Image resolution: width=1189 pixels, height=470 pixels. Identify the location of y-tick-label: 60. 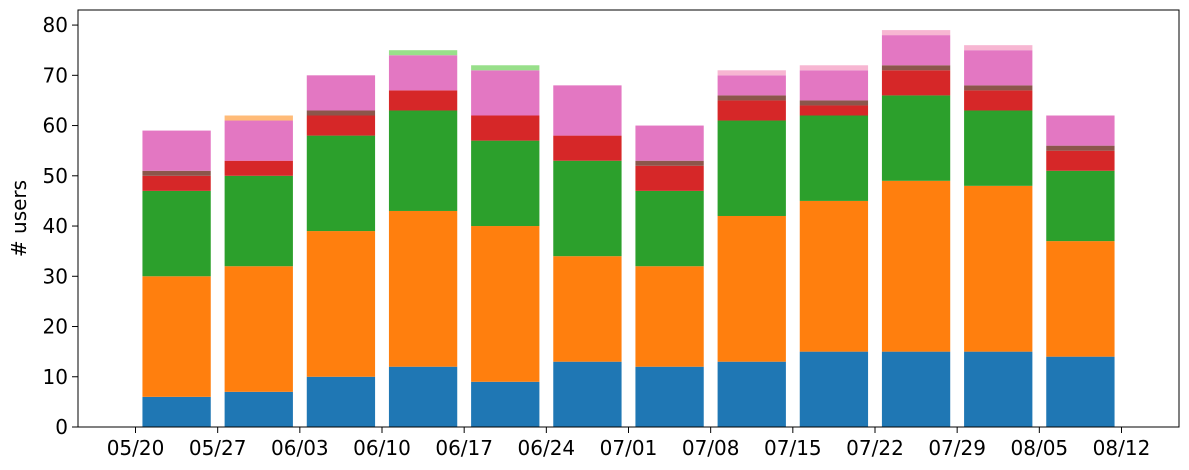
(55, 126).